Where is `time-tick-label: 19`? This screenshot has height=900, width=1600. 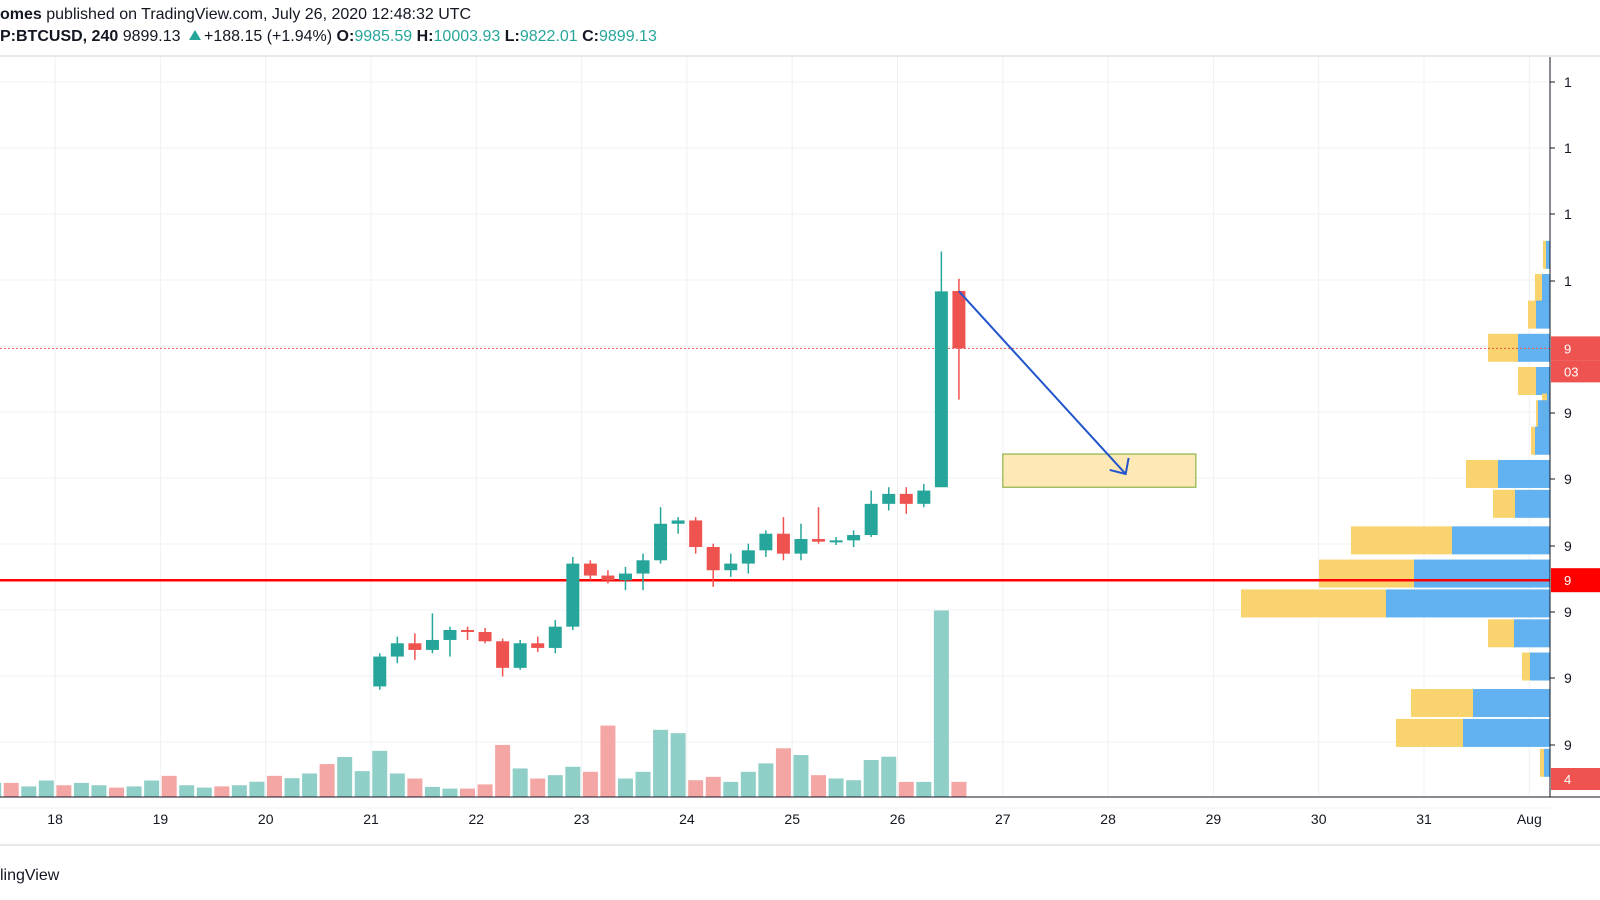
time-tick-label: 19 is located at coordinates (161, 819).